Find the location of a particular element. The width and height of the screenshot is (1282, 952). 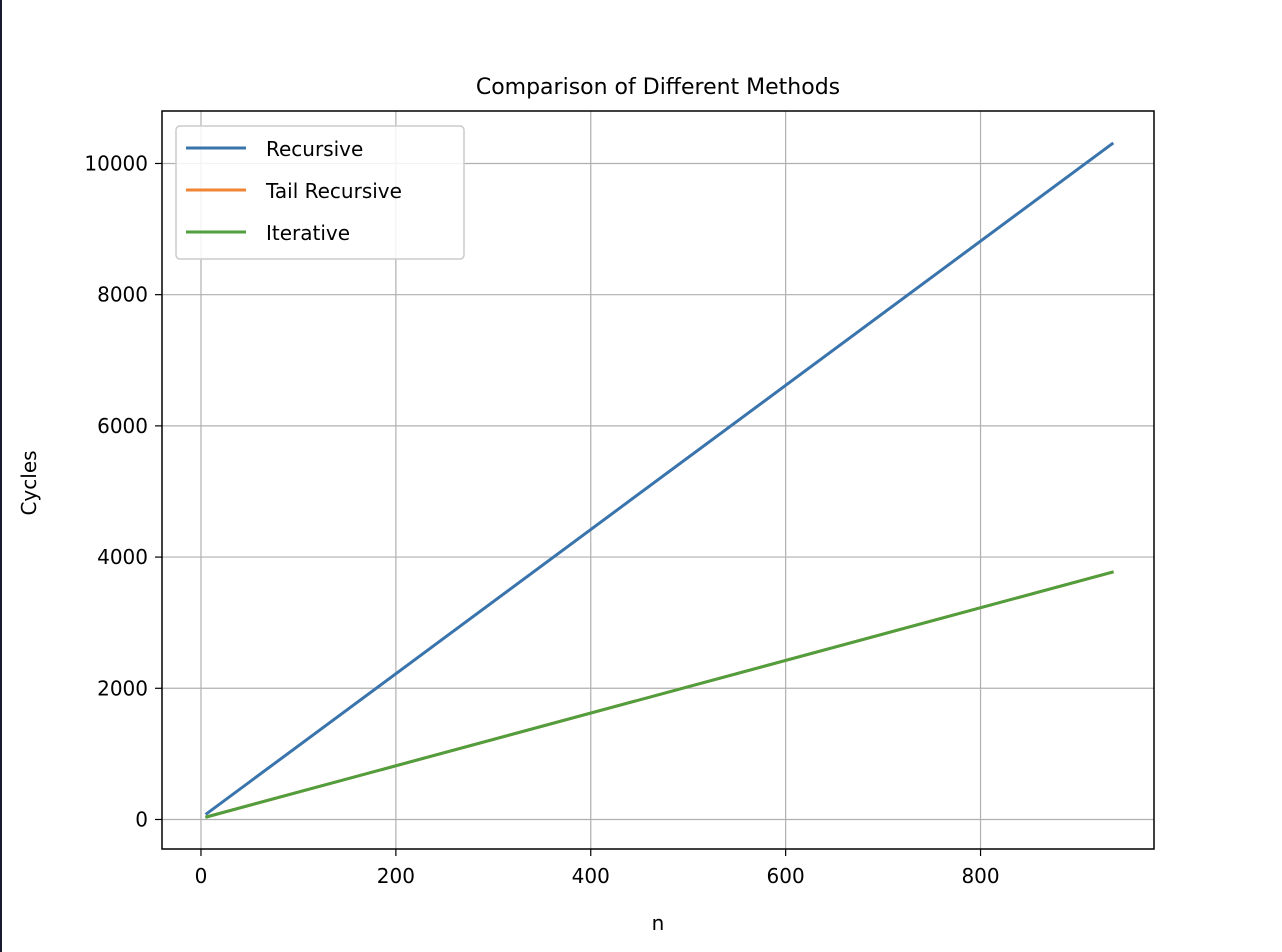

legend-label-iterative: Iterative is located at coordinates (308, 233).